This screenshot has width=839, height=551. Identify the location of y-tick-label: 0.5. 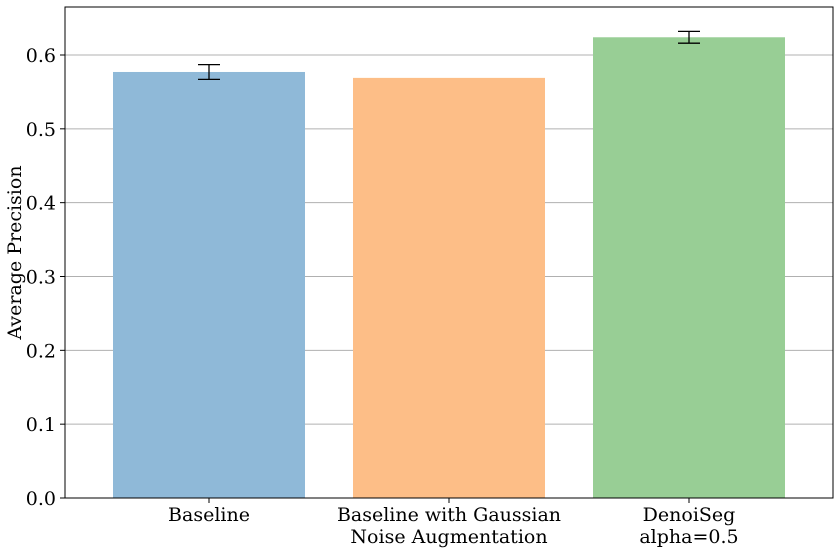
(41, 130).